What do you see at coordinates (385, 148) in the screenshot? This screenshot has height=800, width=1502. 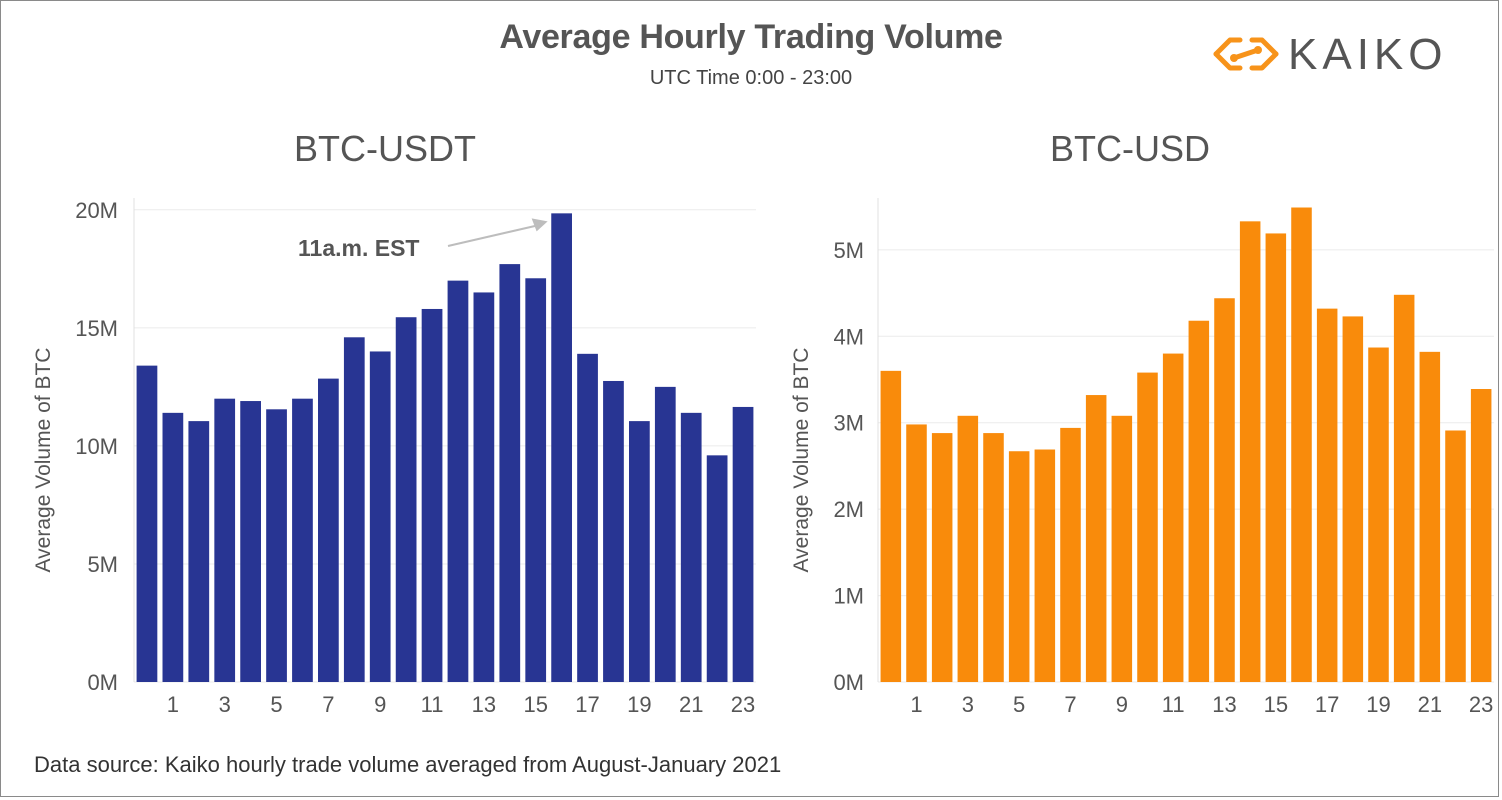 I see `chart-title-btc-usdt: BTC-USDT` at bounding box center [385, 148].